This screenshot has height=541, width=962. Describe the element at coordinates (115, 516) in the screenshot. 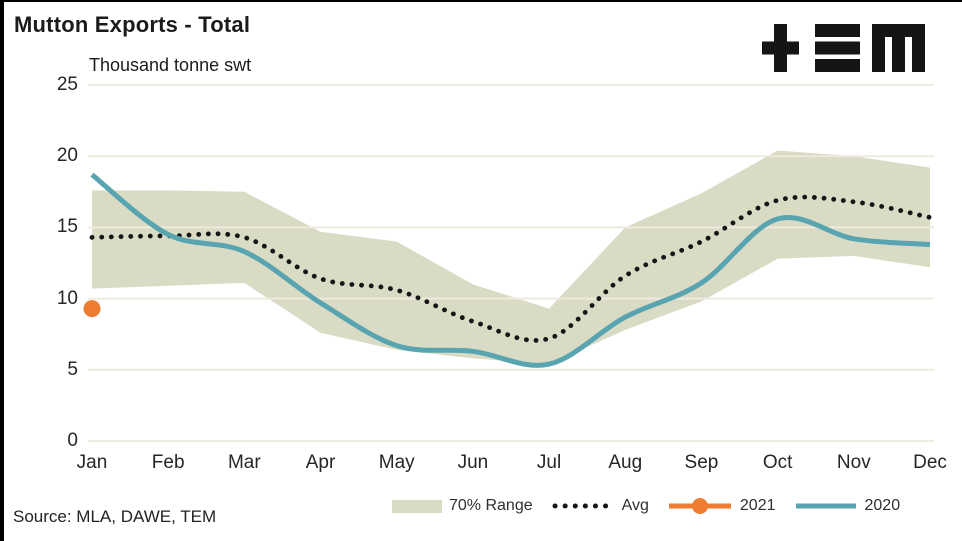

I see `source-note: Source: MLA, DAWE, TEM` at that location.